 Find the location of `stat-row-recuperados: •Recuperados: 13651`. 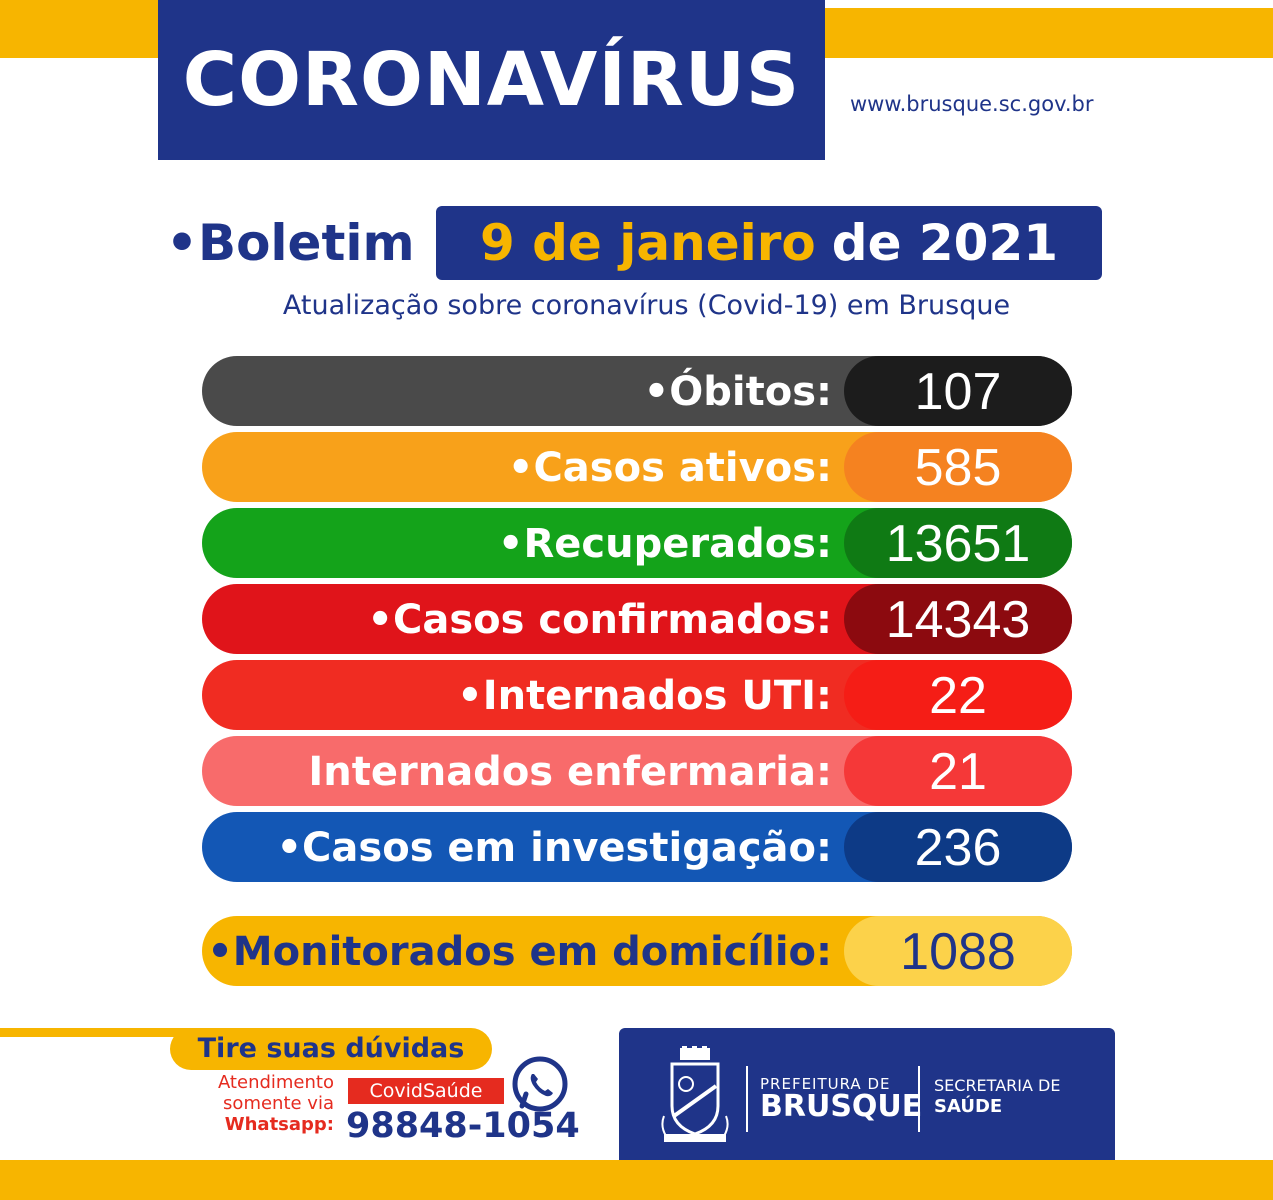

stat-row-recuperados: •Recuperados: 13651 is located at coordinates (637, 543).